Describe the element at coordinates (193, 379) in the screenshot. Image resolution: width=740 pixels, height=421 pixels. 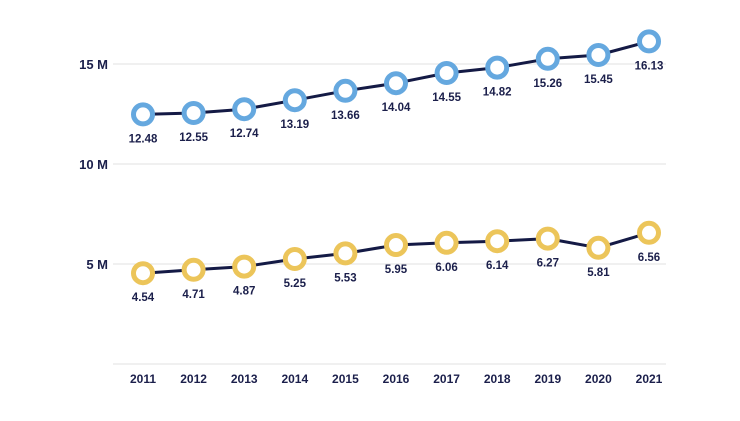
I see `x-tick-label: 2012` at that location.